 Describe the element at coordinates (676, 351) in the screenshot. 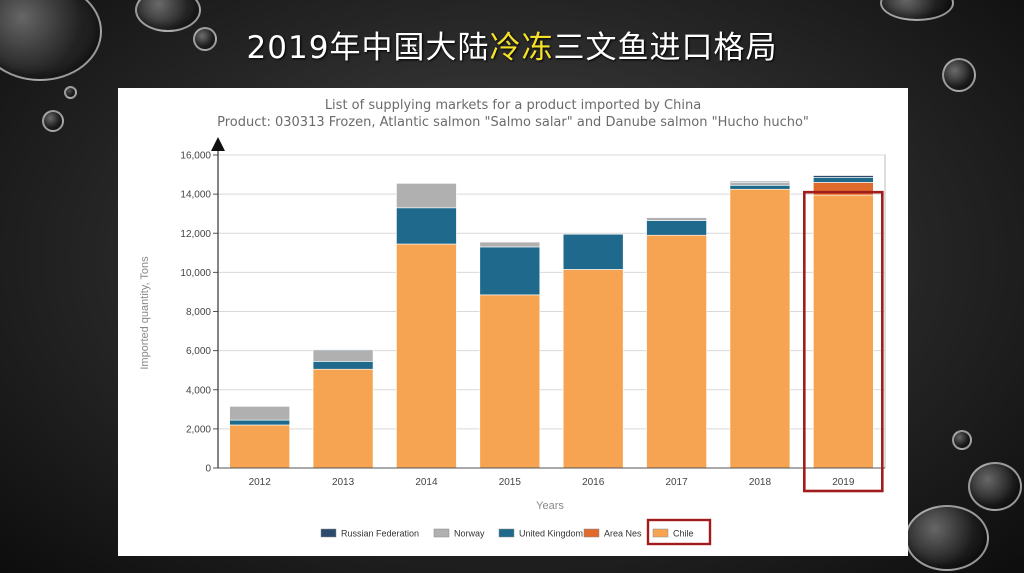

I see `bar-chile-2017` at that location.